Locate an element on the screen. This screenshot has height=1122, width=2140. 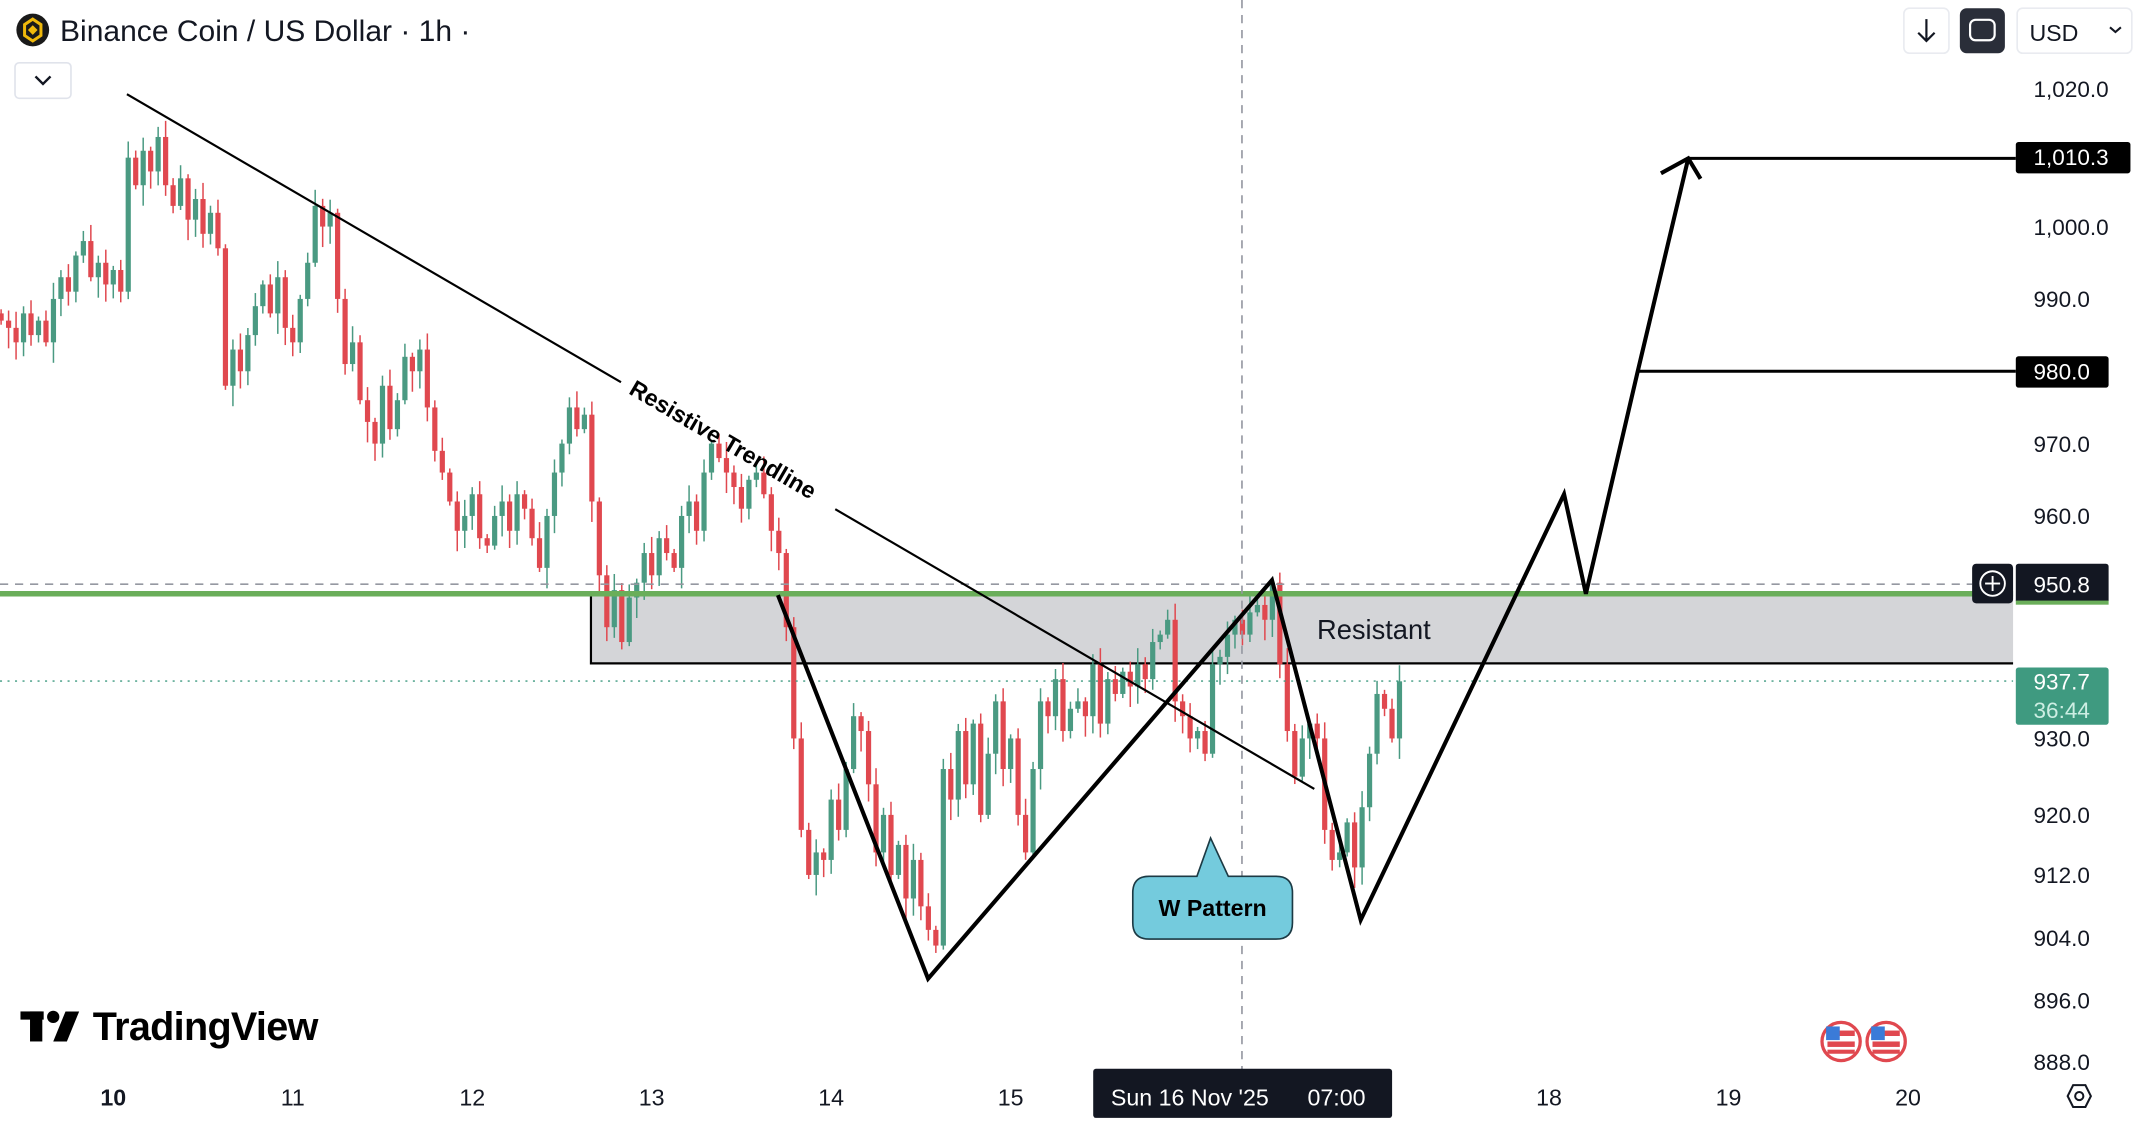
resistance-zone is located at coordinates (1302, 628).